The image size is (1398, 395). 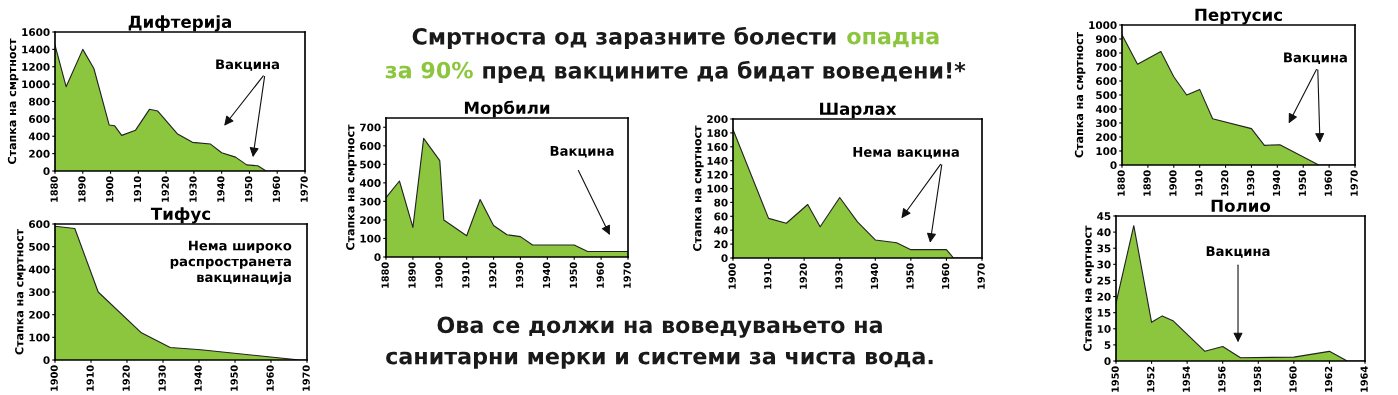 I want to click on text: опадна, so click(x=893, y=39).